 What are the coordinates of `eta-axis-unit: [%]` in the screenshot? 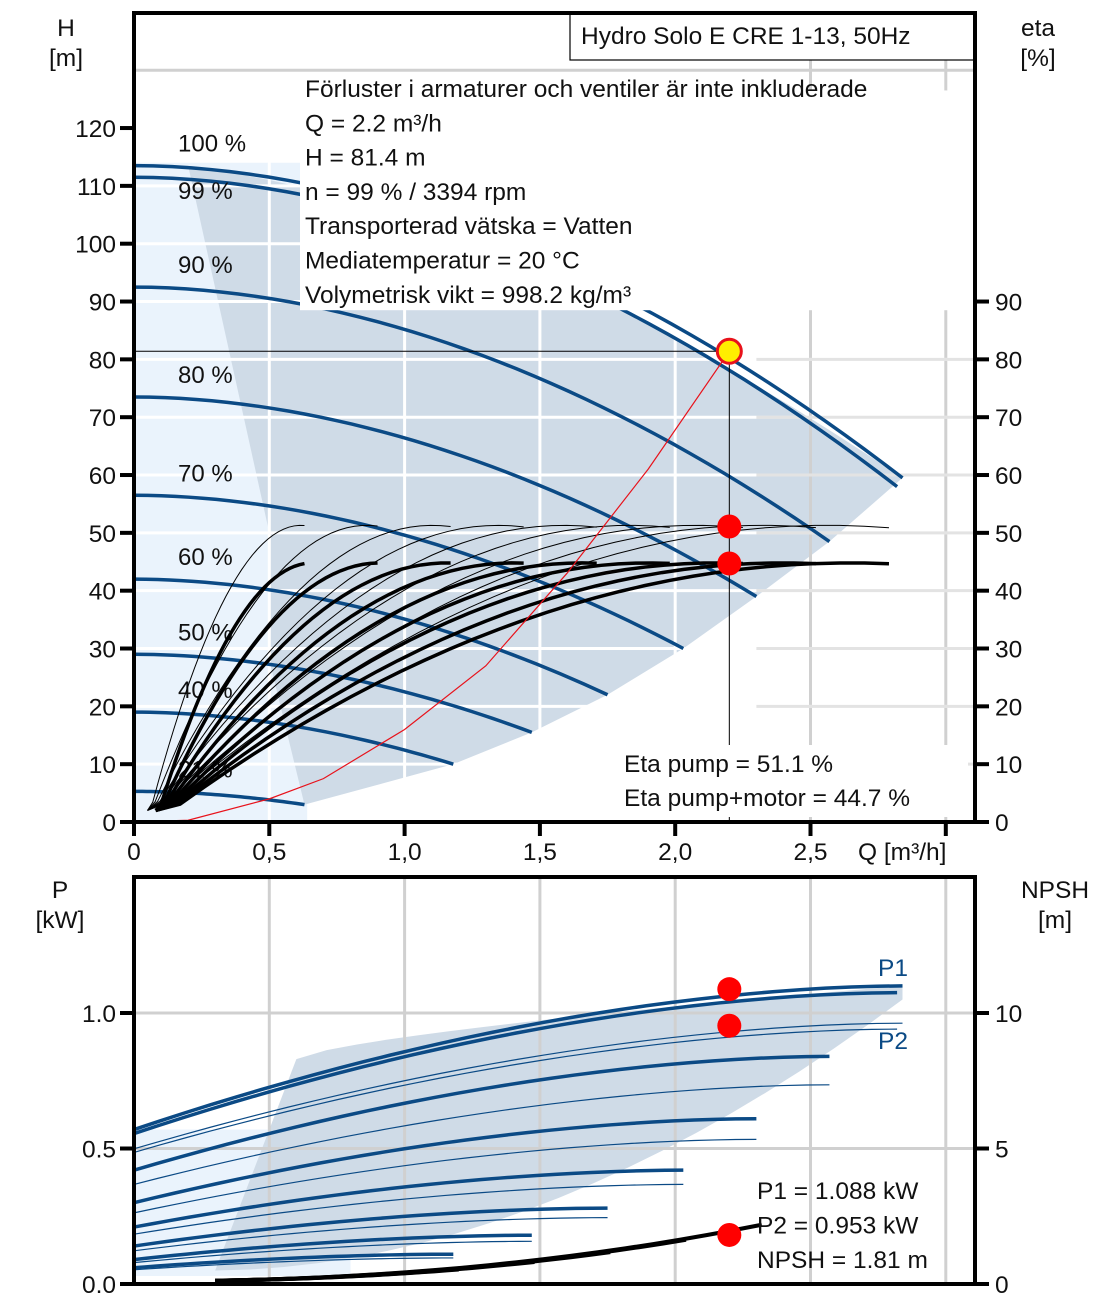 It's located at (1037, 58).